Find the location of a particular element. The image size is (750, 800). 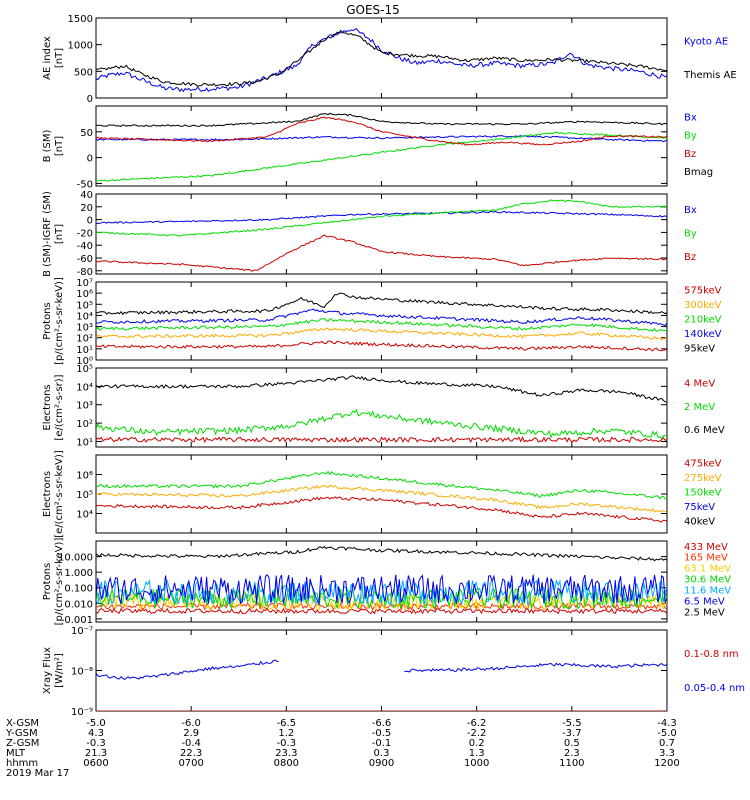

legend-label: 63.1 MeV is located at coordinates (707, 569).